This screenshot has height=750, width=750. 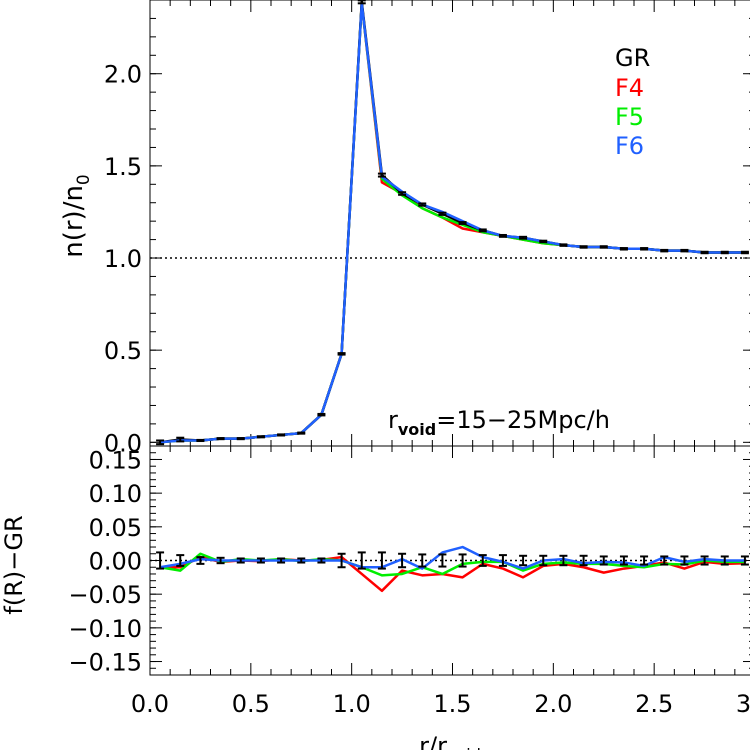 I want to click on ytick-label: 1.0, so click(x=123, y=259).